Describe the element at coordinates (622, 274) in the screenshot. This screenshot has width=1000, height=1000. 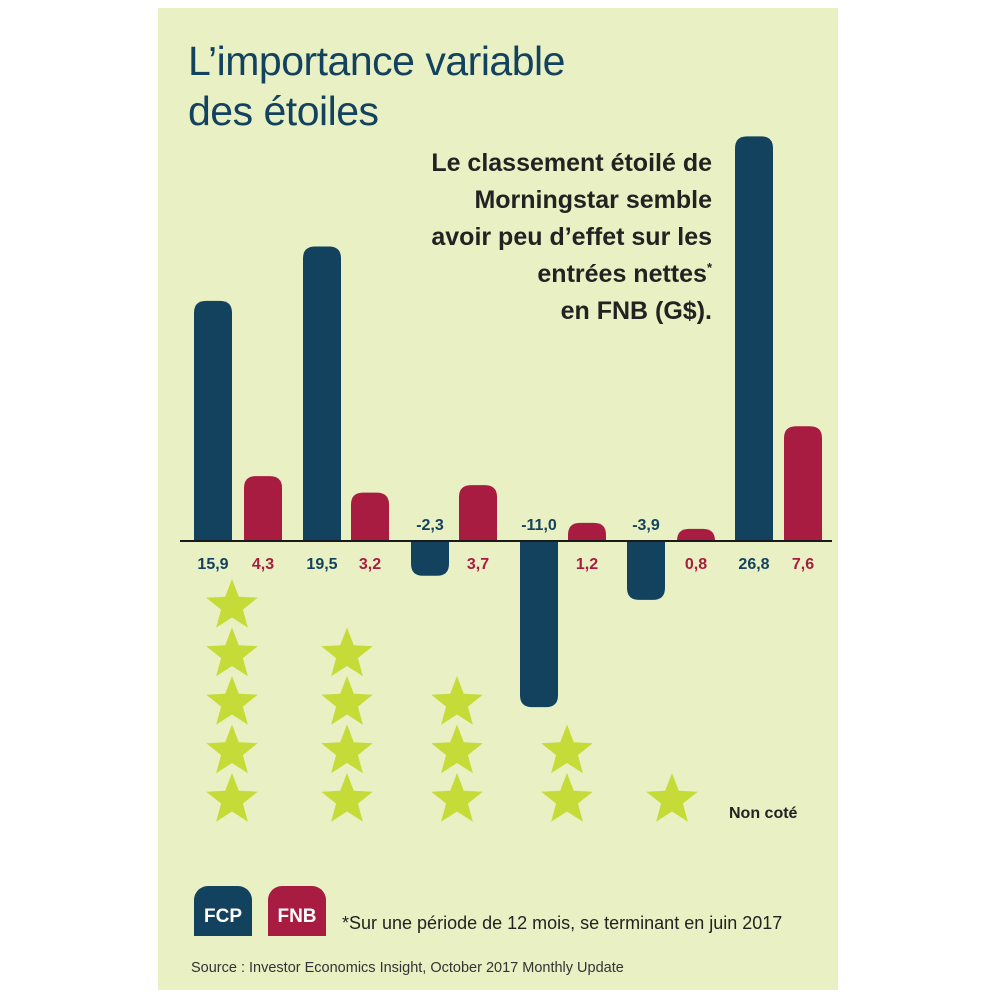
I see `subtitle-line-4-text: entrées nettes` at that location.